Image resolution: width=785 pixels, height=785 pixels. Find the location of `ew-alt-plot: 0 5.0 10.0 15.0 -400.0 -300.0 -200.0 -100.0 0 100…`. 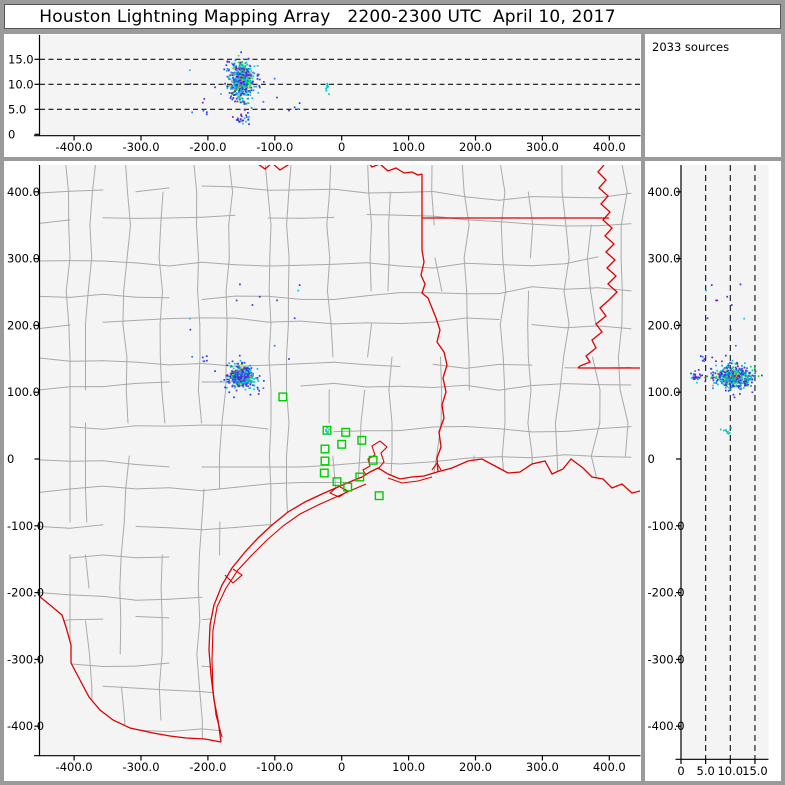

ew-alt-plot: 0 5.0 10.0 15.0 -400.0 -300.0 -200.0 -100.0 0 100… is located at coordinates (324, 94).